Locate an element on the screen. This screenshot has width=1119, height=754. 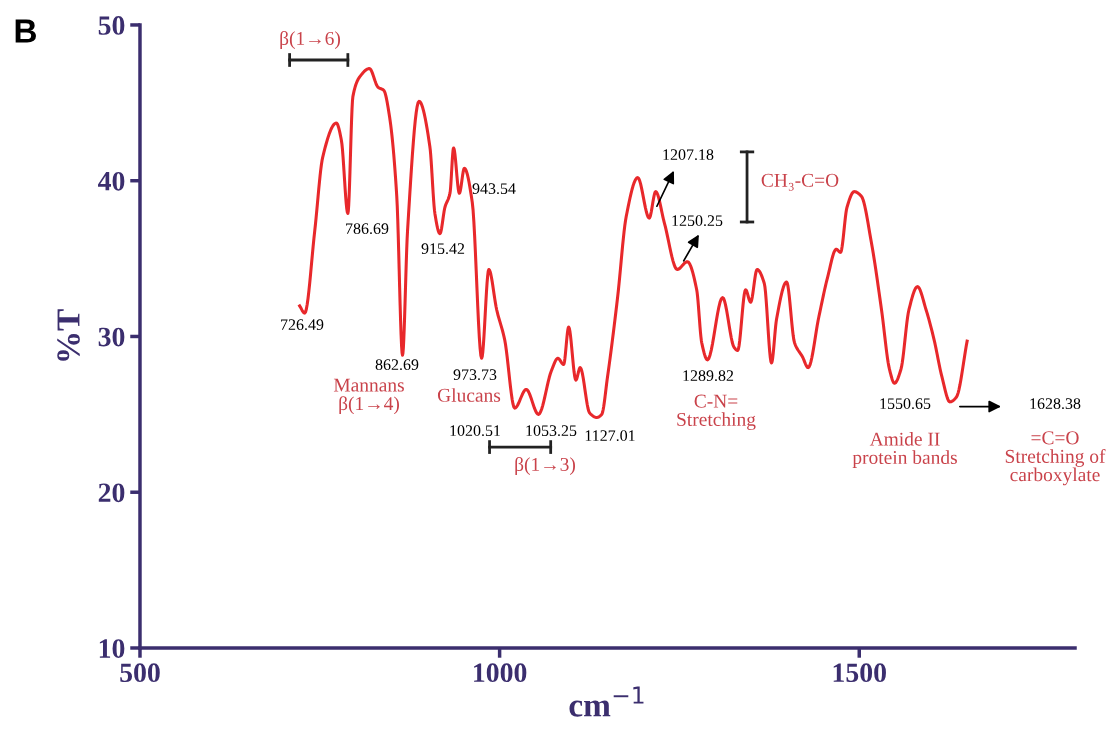
annotation: 1289.82 is located at coordinates (708, 376).